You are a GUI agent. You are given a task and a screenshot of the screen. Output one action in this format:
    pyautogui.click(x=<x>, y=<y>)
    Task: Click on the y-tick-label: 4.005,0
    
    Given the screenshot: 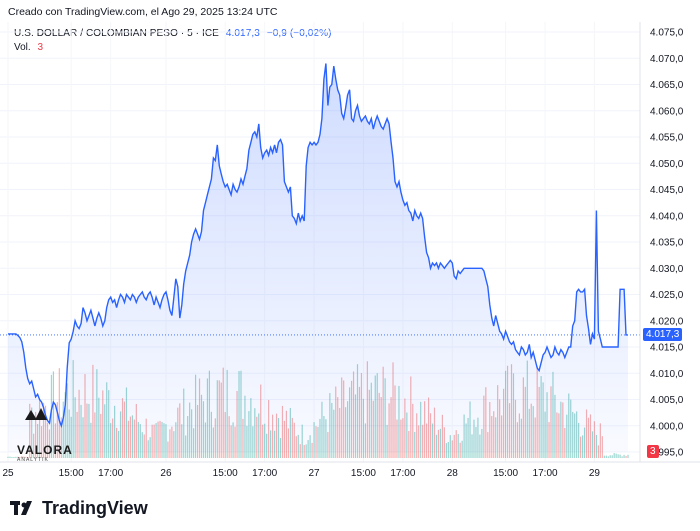 What is the action you would take?
    pyautogui.click(x=667, y=400)
    